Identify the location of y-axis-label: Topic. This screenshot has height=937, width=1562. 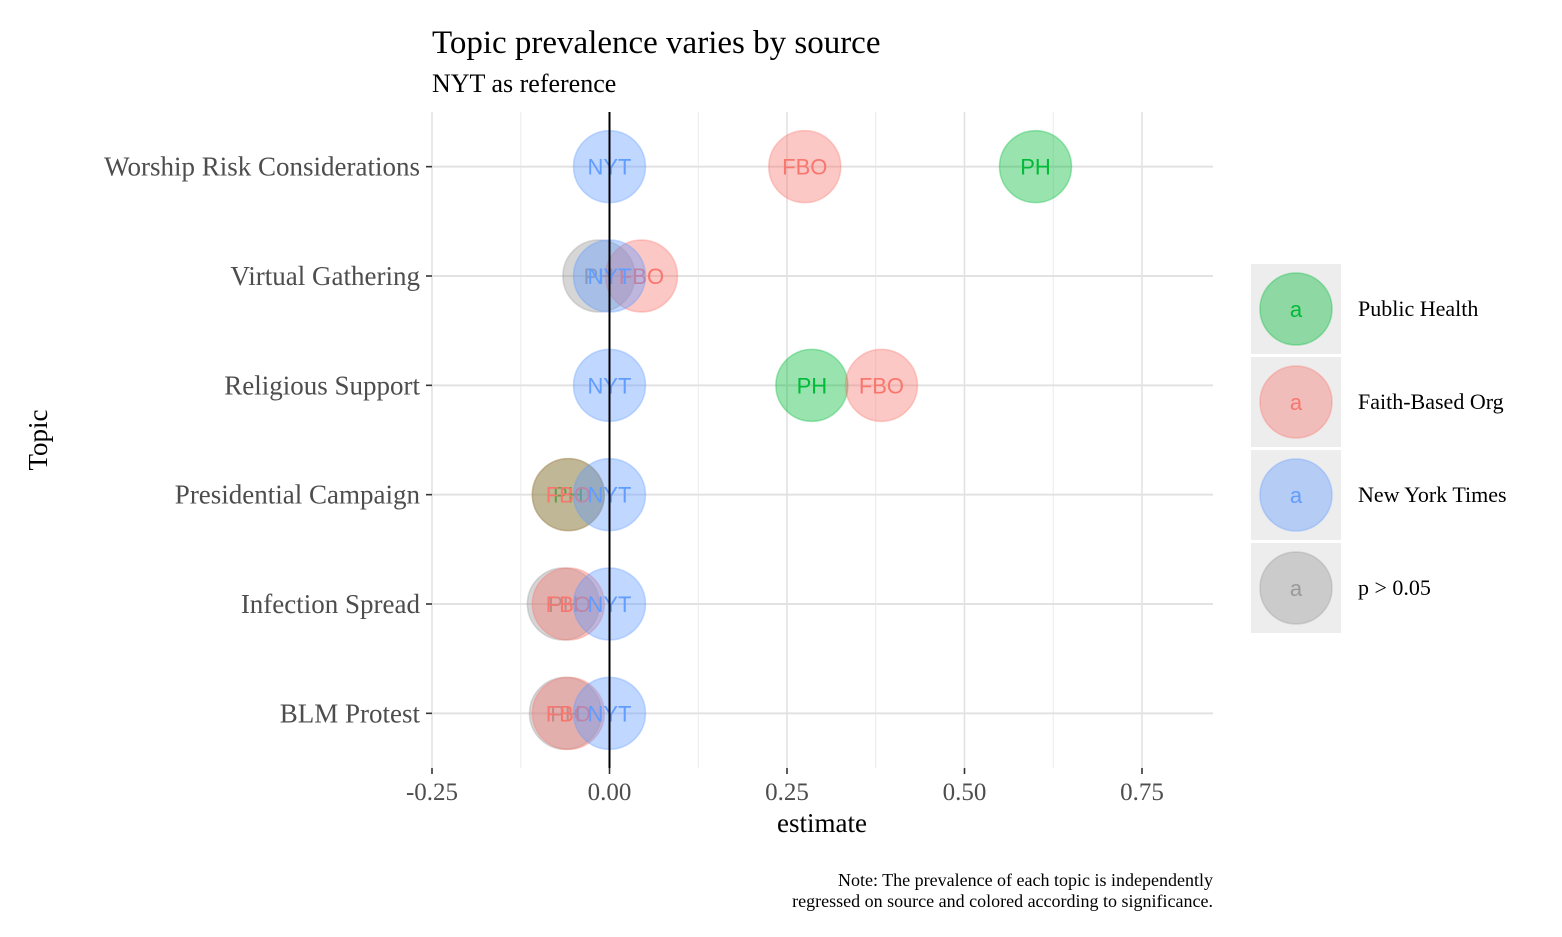
(38, 439).